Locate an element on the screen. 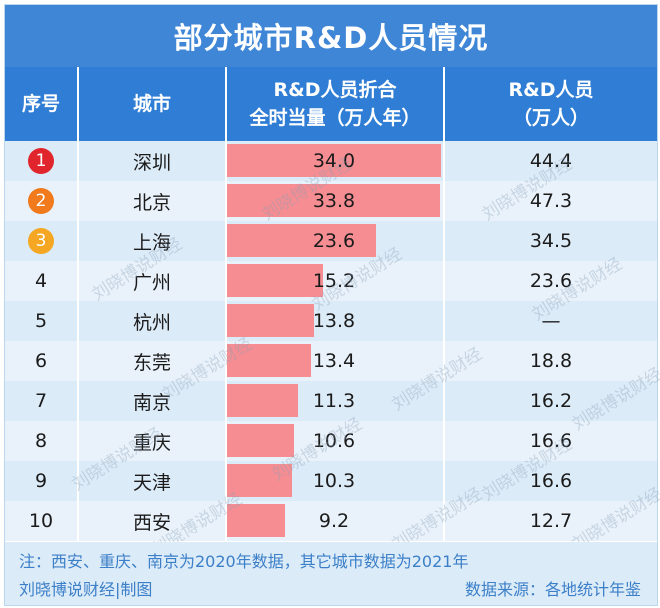 The height and width of the screenshot is (608, 660). rank-cell: 8 is located at coordinates (41, 441).